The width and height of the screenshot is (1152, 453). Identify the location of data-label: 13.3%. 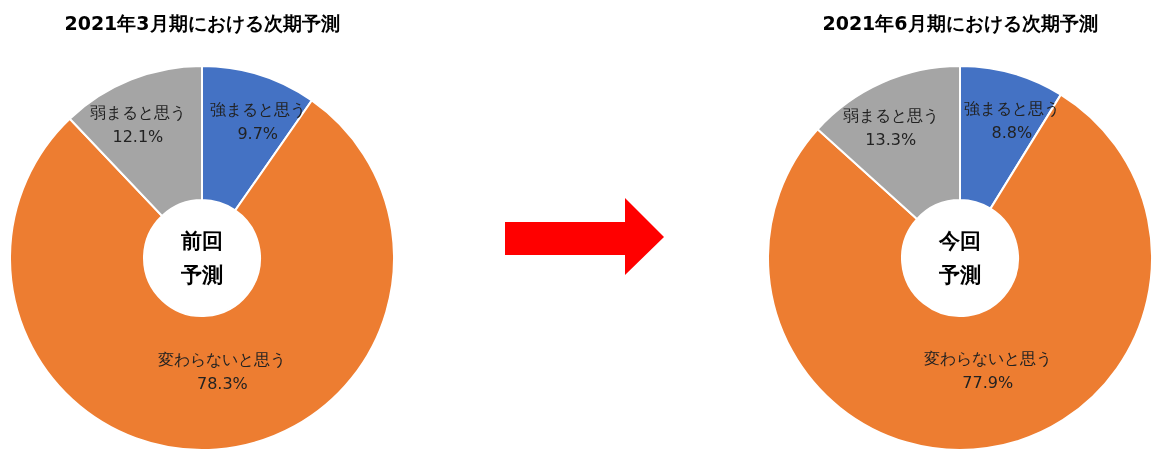
(891, 139).